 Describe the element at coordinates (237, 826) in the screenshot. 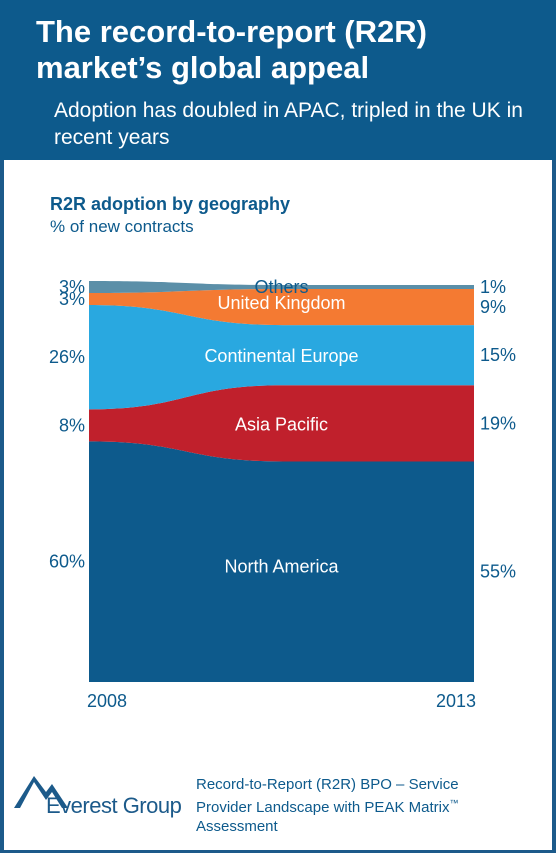

I see `footer-line-3: Assessment` at that location.